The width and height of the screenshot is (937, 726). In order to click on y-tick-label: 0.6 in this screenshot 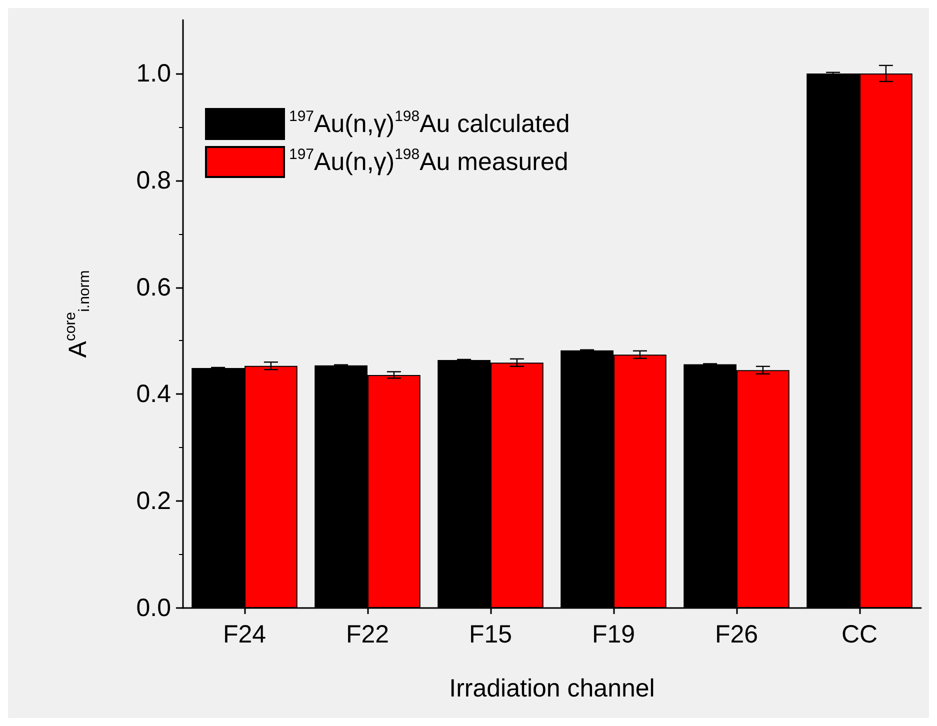, I will do `click(153, 287)`.